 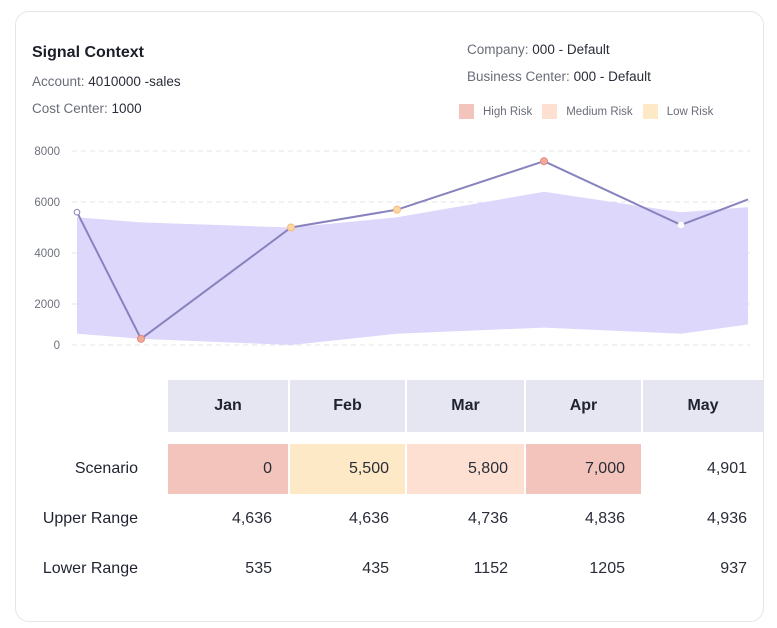 What do you see at coordinates (498, 49) in the screenshot?
I see `company-label: Company:` at bounding box center [498, 49].